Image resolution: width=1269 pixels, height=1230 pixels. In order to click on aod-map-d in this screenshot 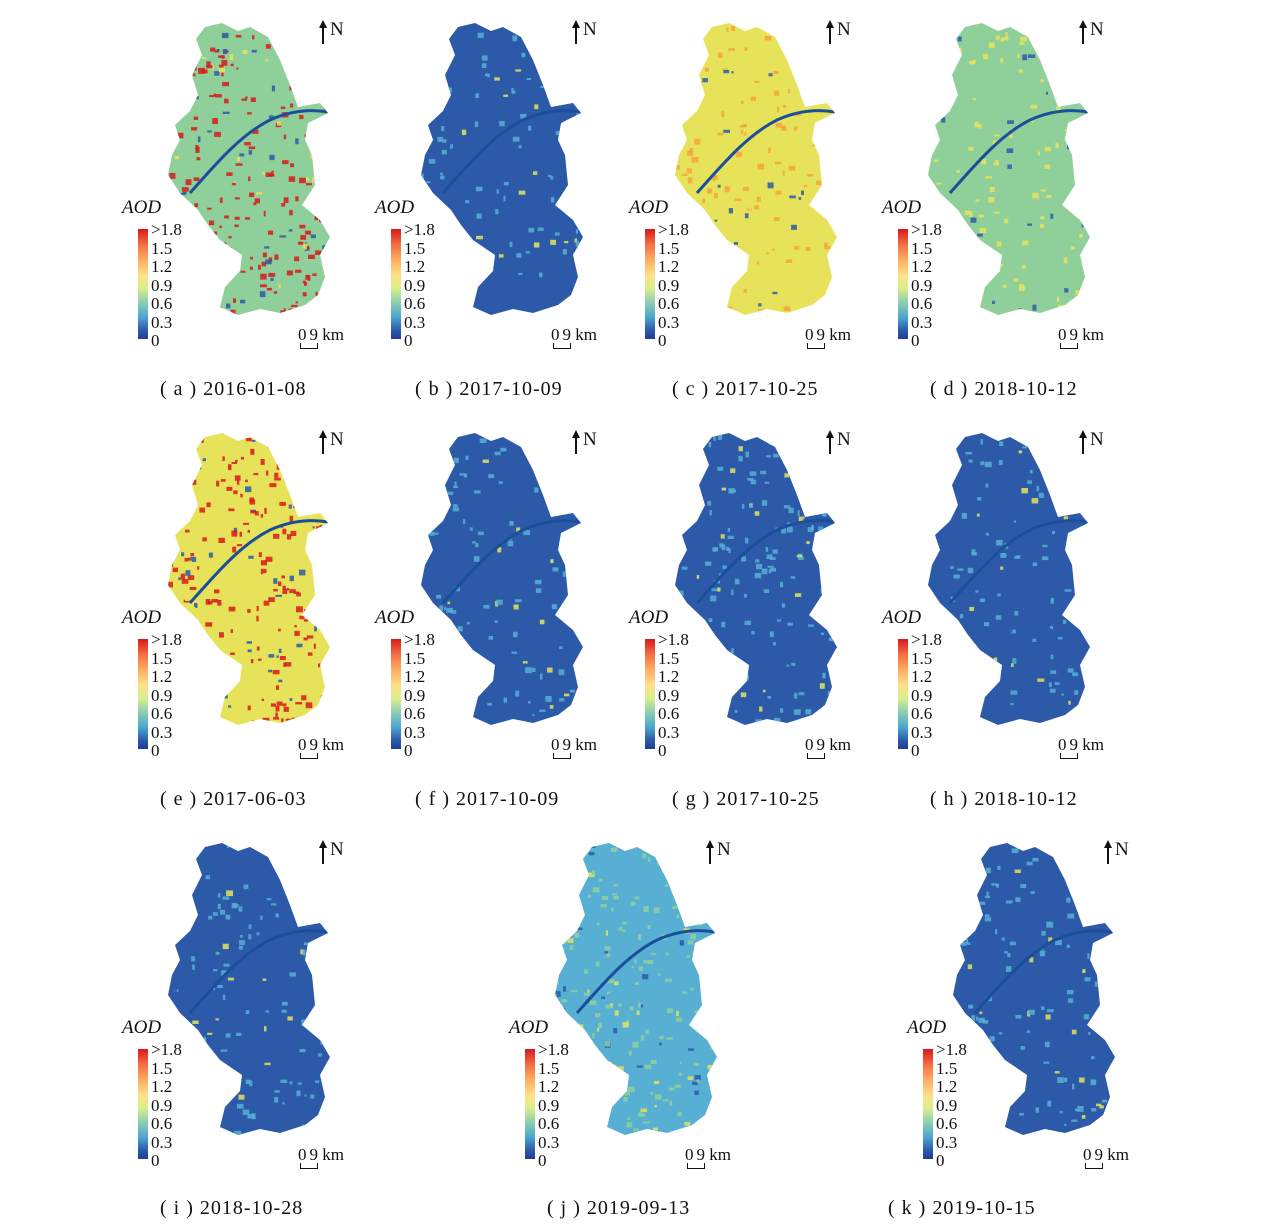, I will do `click(1009, 169)`.